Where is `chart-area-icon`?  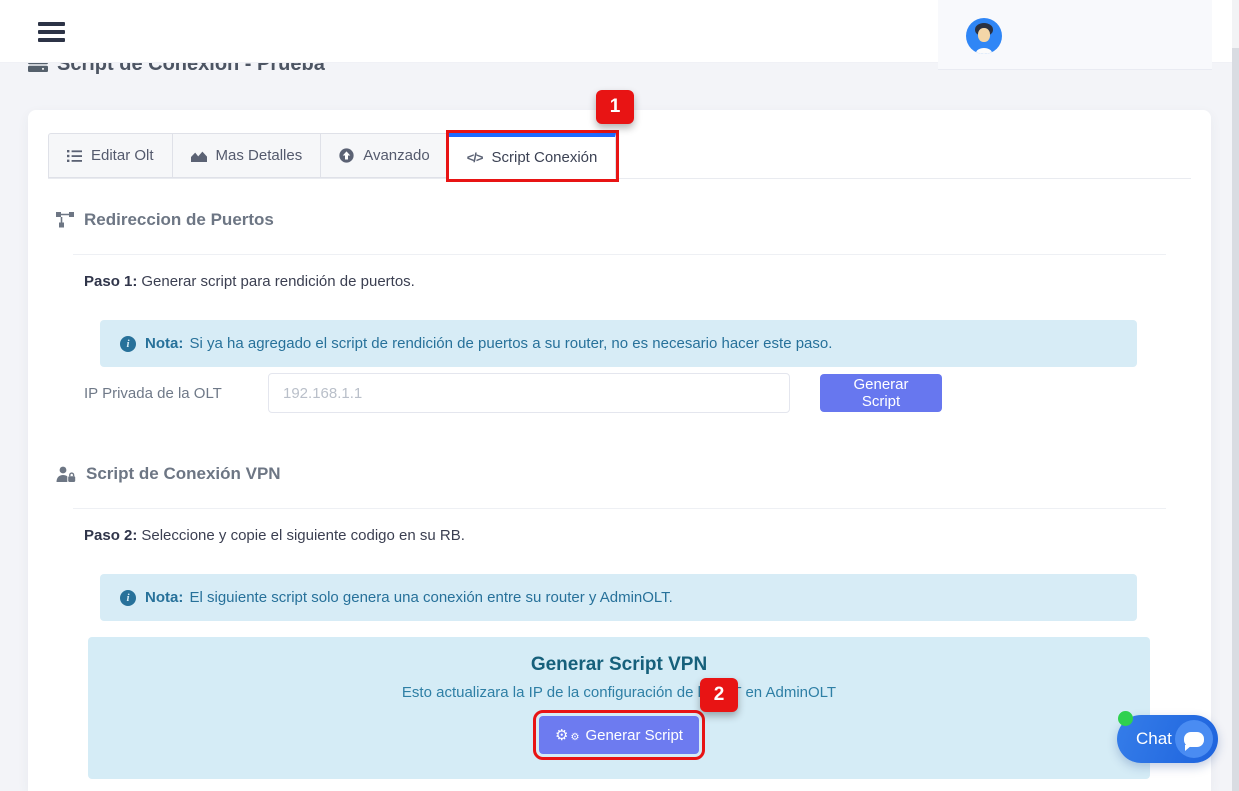 chart-area-icon is located at coordinates (198, 156).